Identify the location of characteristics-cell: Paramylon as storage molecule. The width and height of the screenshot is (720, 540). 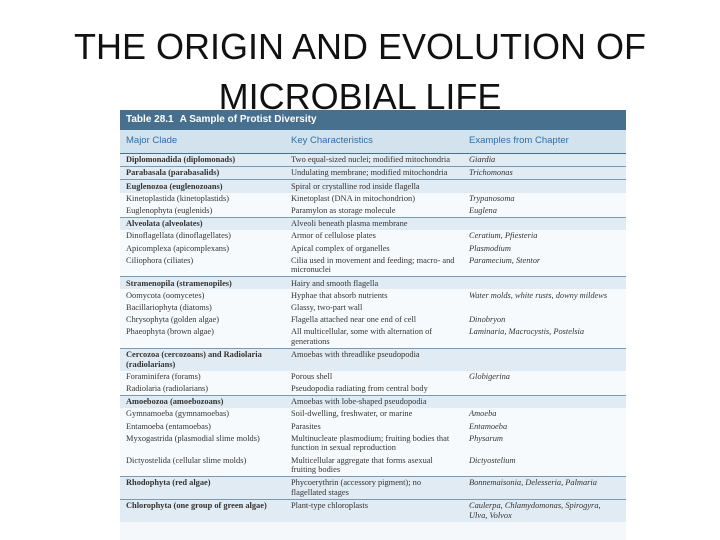
(374, 211).